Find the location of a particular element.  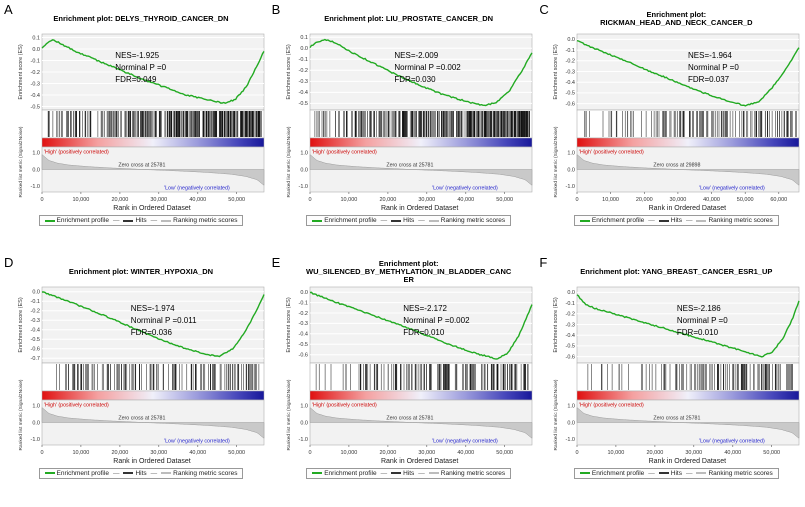

plot-title-line: RICKMAN_HEAD_AND_NECK_CANCER_D is located at coordinates (676, 22).